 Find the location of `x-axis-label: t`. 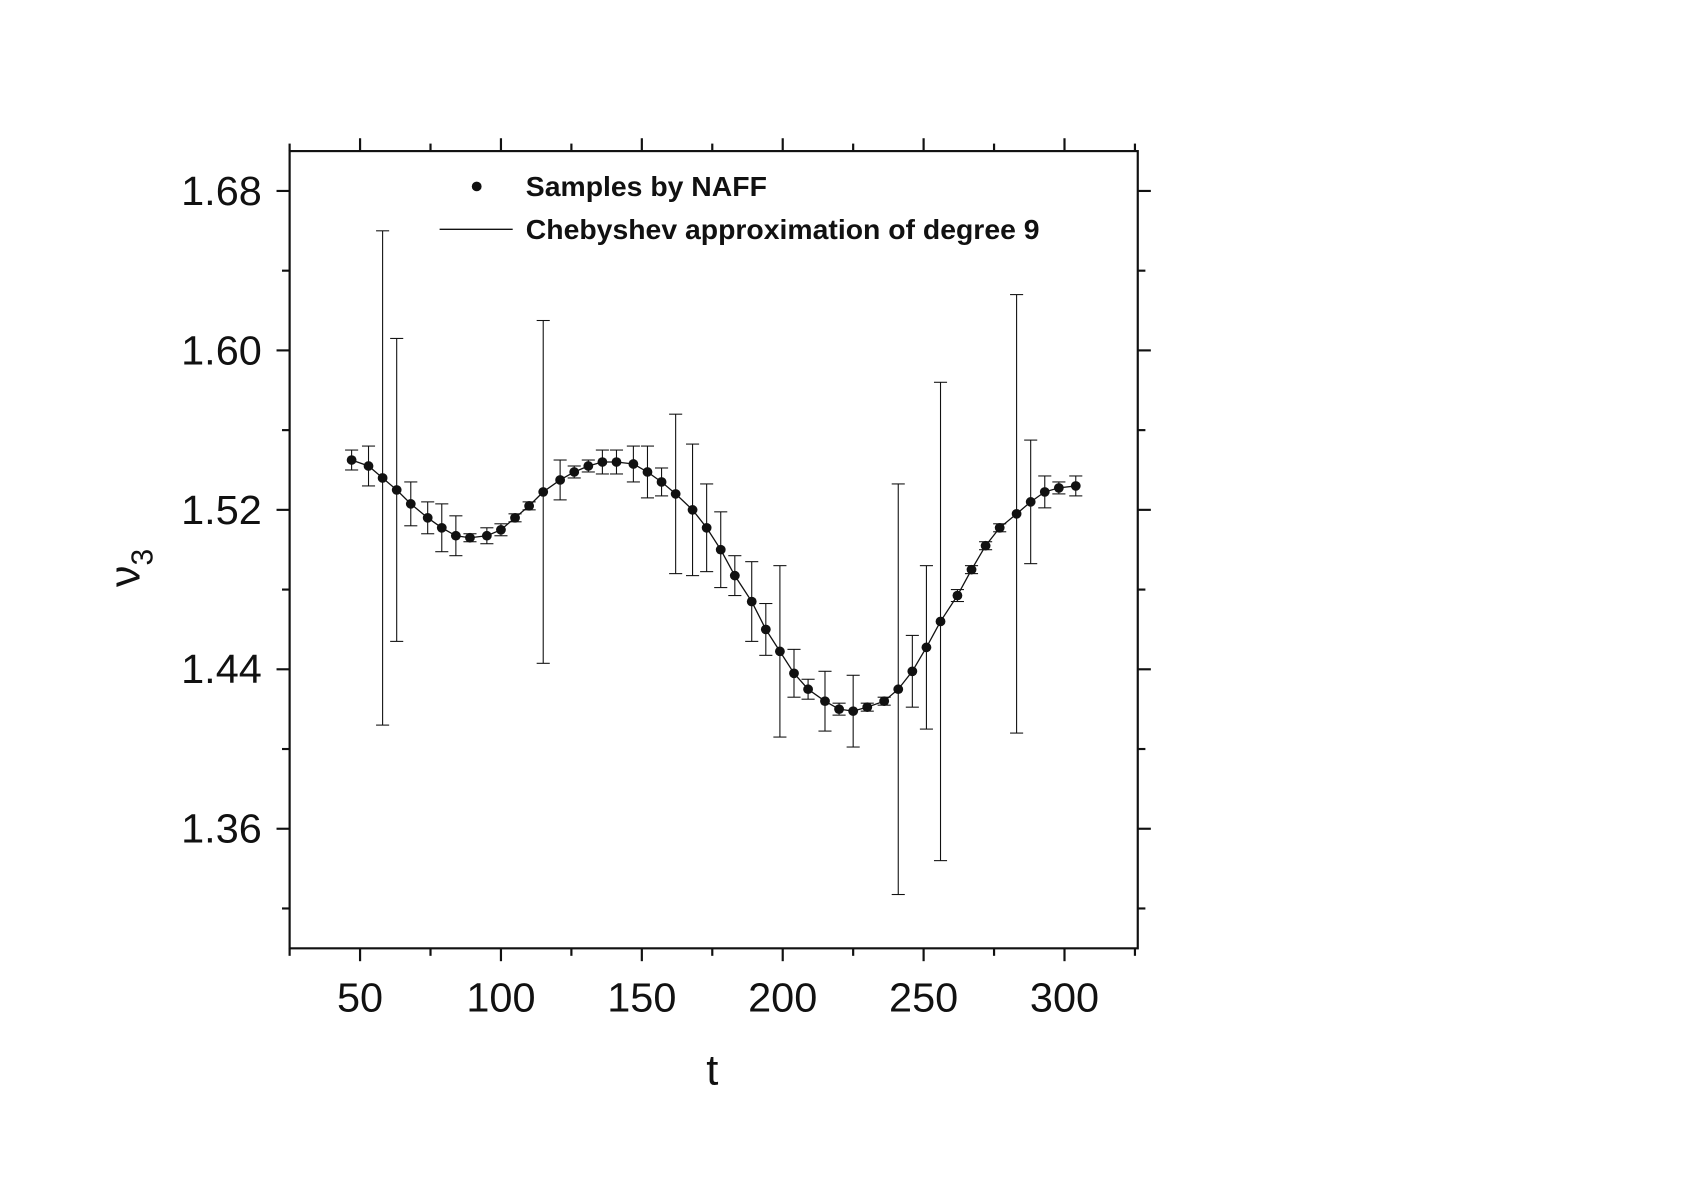

x-axis-label: t is located at coordinates (712, 1071).